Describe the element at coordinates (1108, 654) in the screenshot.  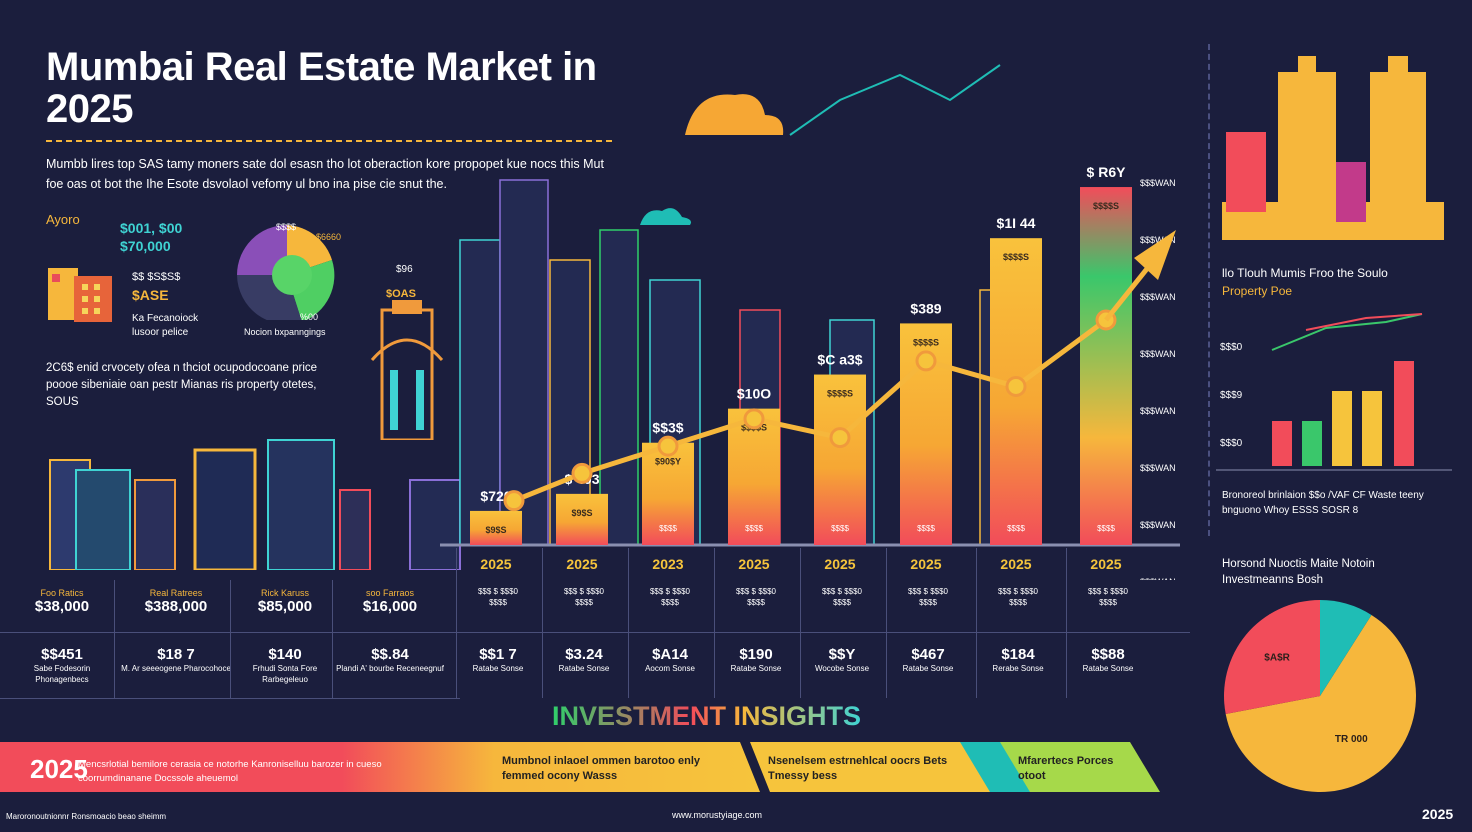
I see `stat-right-value: $$88` at that location.